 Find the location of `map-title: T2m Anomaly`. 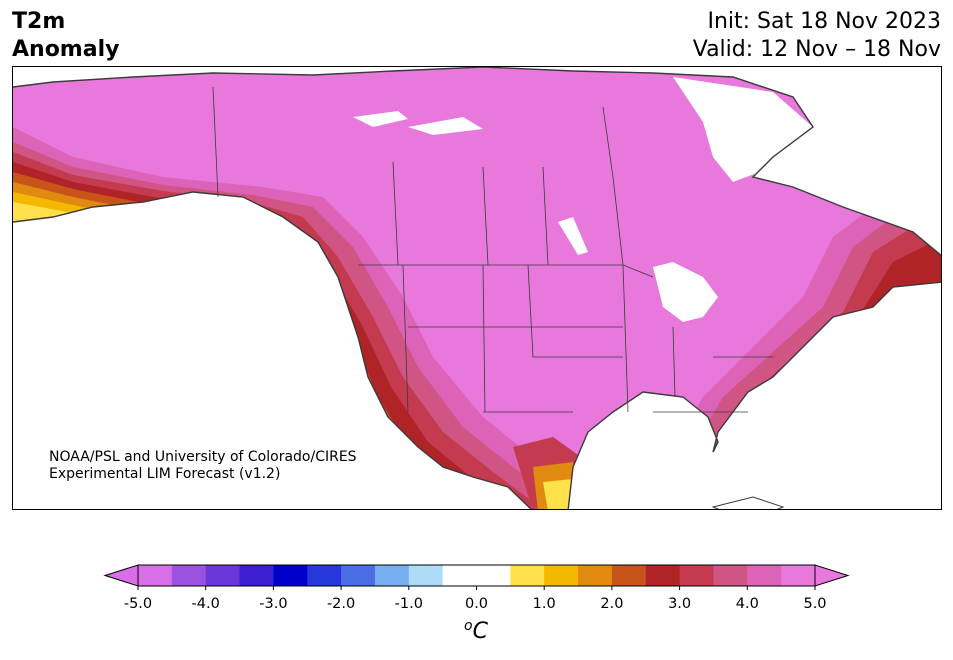

map-title: T2m Anomaly is located at coordinates (65, 36).